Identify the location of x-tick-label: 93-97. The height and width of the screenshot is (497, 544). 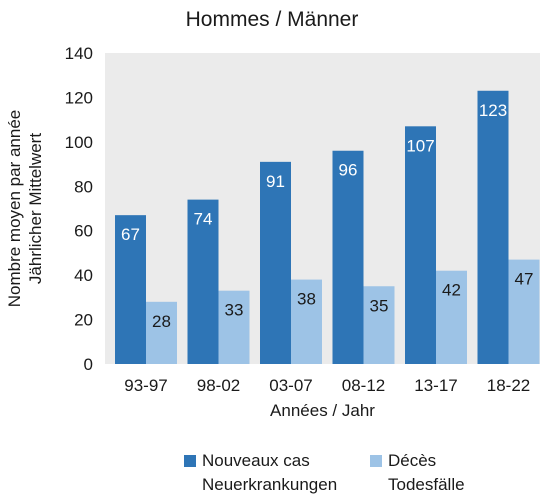
(145, 385).